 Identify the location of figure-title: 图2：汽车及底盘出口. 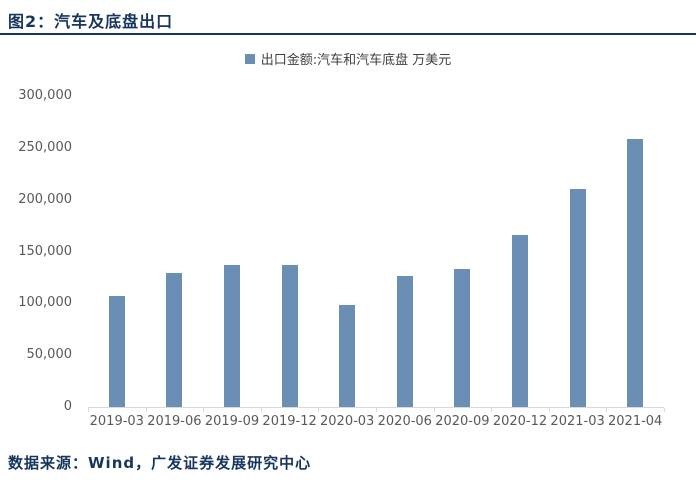
(91, 21).